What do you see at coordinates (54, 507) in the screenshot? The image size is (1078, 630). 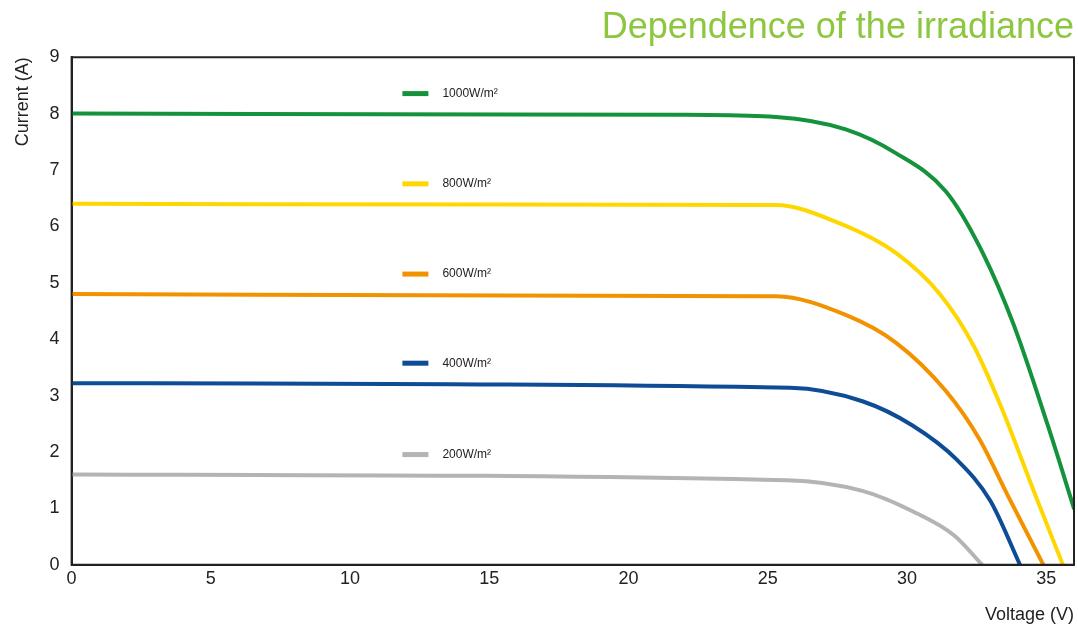 I see `y-tick-label: 1` at bounding box center [54, 507].